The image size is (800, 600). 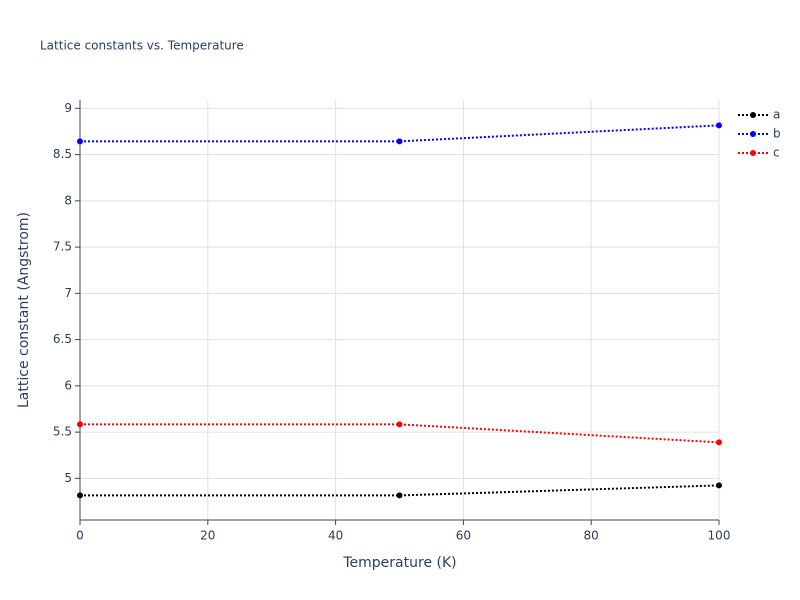 What do you see at coordinates (399, 563) in the screenshot?
I see `x-axis-title: Temperature (K)` at bounding box center [399, 563].